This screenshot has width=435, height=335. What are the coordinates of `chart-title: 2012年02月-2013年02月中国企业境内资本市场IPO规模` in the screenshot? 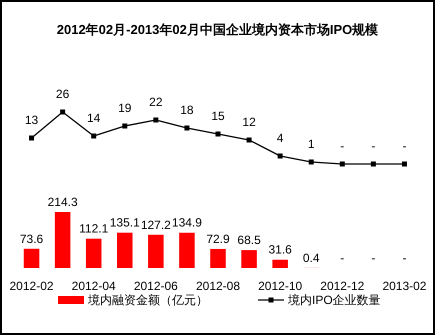 It's located at (217, 29).